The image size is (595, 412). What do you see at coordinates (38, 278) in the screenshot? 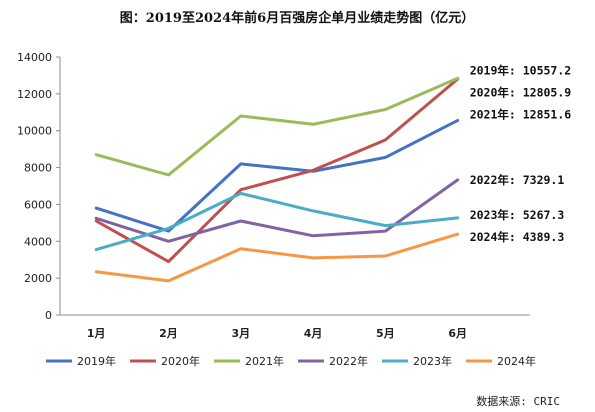
I see `y-tick-label: 2000` at bounding box center [38, 278].